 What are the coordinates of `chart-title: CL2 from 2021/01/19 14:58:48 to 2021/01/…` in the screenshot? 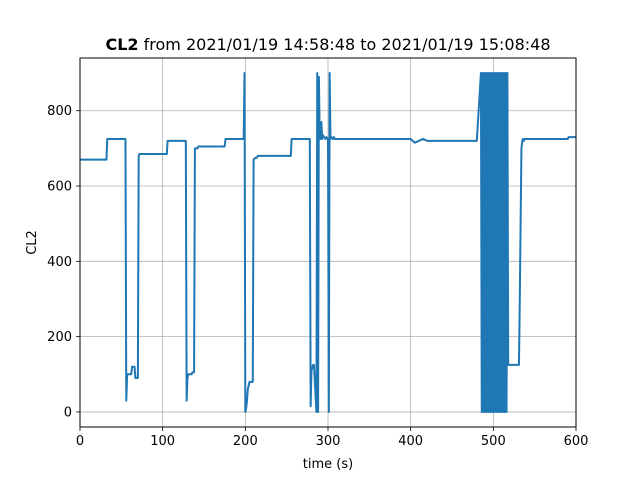 It's located at (327, 44).